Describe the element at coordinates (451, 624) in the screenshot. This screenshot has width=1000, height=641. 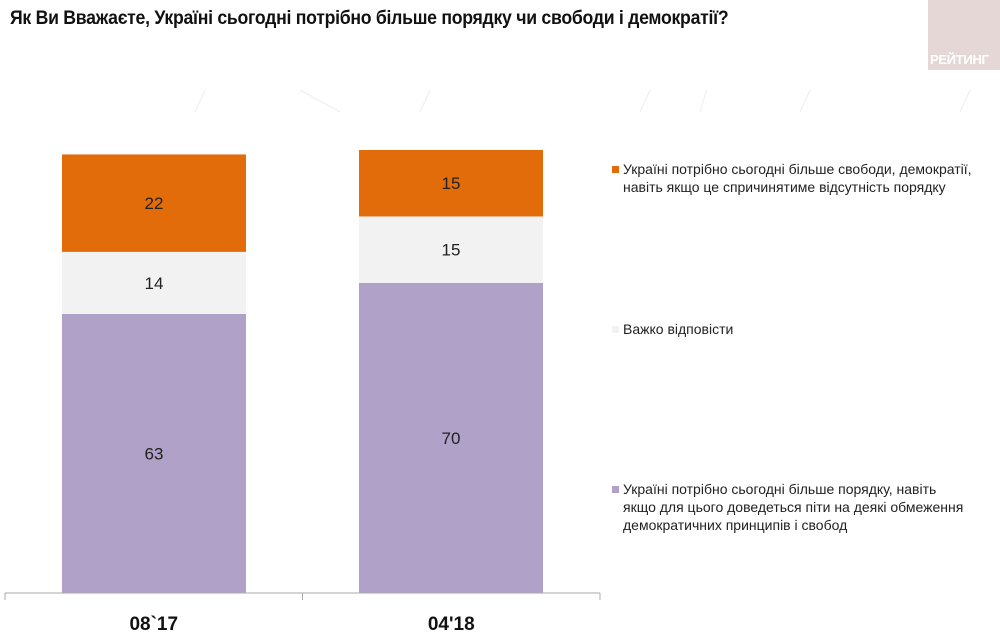
I see `x-tick-label: 04'18` at that location.